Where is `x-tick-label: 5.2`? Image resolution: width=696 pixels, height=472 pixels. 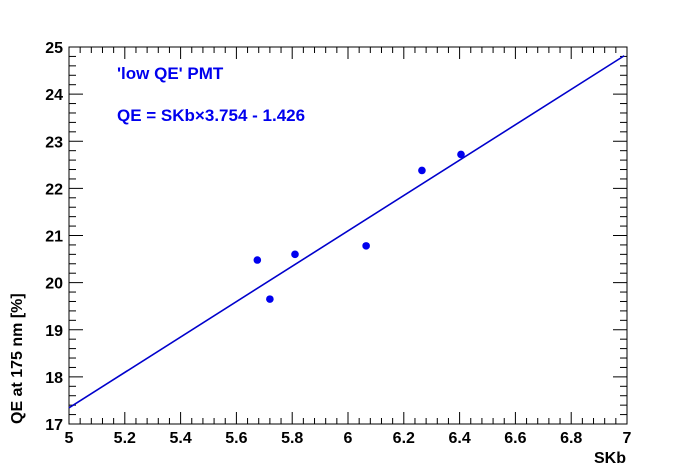
x-tick-label: 5.2 is located at coordinates (125, 438).